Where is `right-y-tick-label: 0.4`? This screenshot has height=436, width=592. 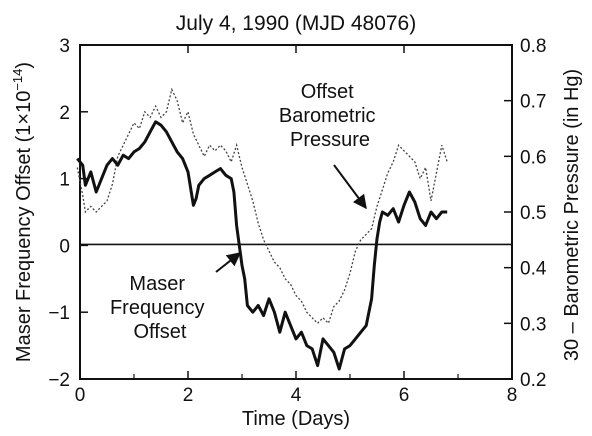 right-y-tick-label: 0.4 is located at coordinates (533, 269).